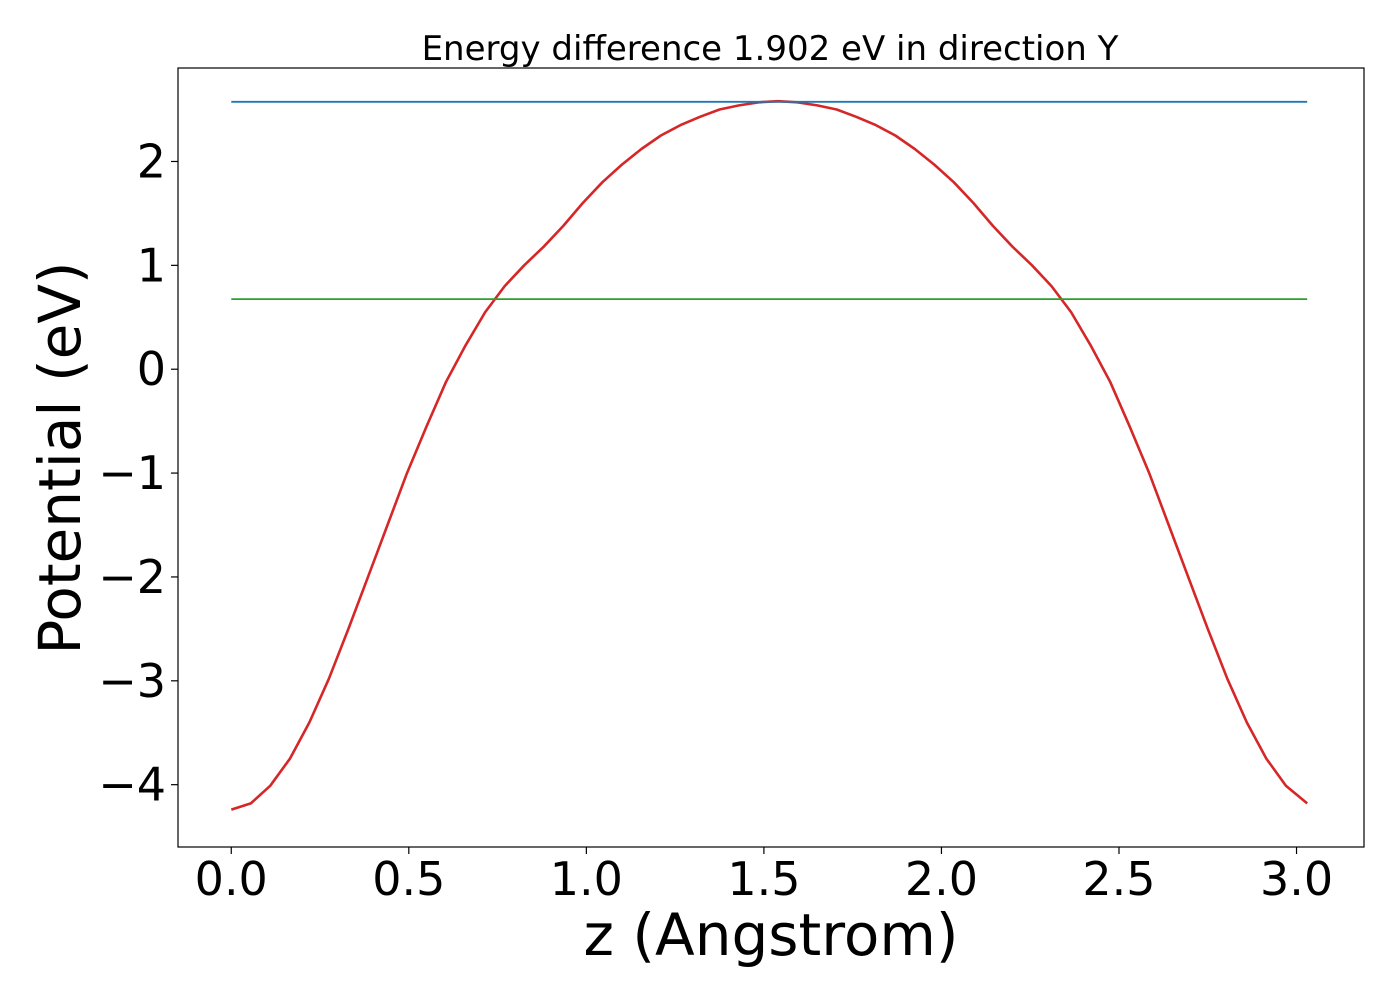 This screenshot has height=1000, width=1400. What do you see at coordinates (60, 457) in the screenshot?
I see `y-axis-label: Potential (eV)` at bounding box center [60, 457].